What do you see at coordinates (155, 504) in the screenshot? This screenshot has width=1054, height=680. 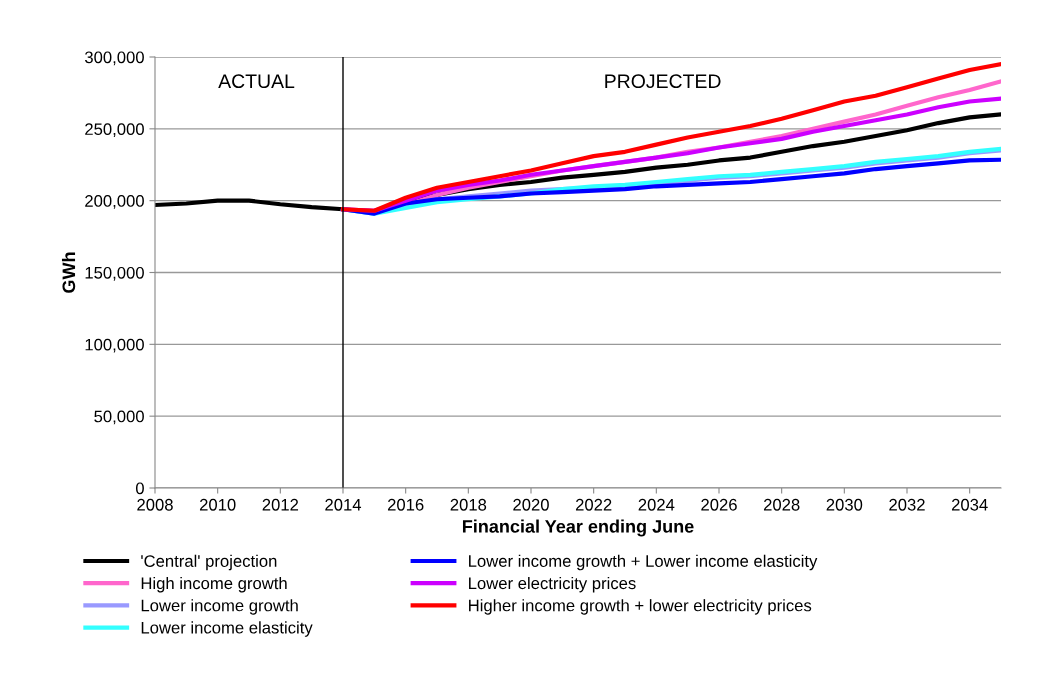 I see `x-tick-label: 2008` at bounding box center [155, 504].